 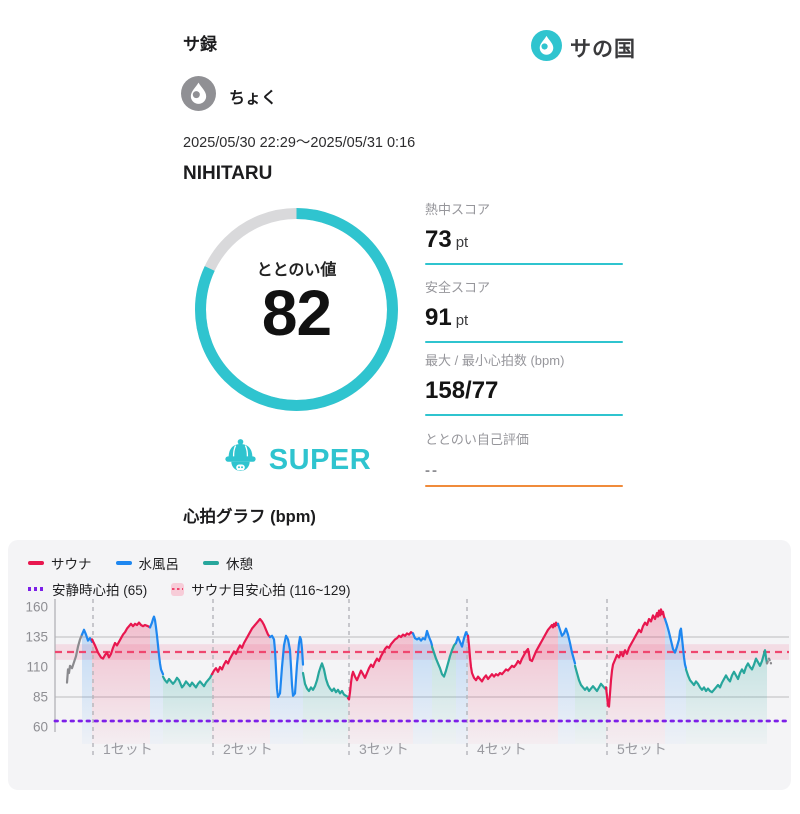 I want to click on user-row: ちょく, so click(x=229, y=96).